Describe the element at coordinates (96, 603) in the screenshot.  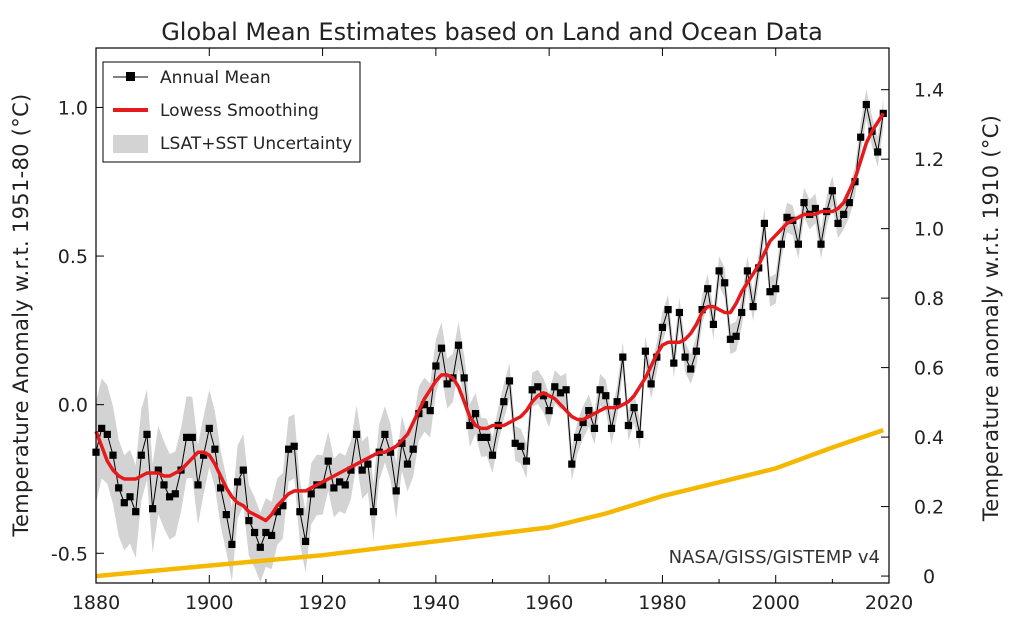
I see `x-tick-label: 1880` at that location.